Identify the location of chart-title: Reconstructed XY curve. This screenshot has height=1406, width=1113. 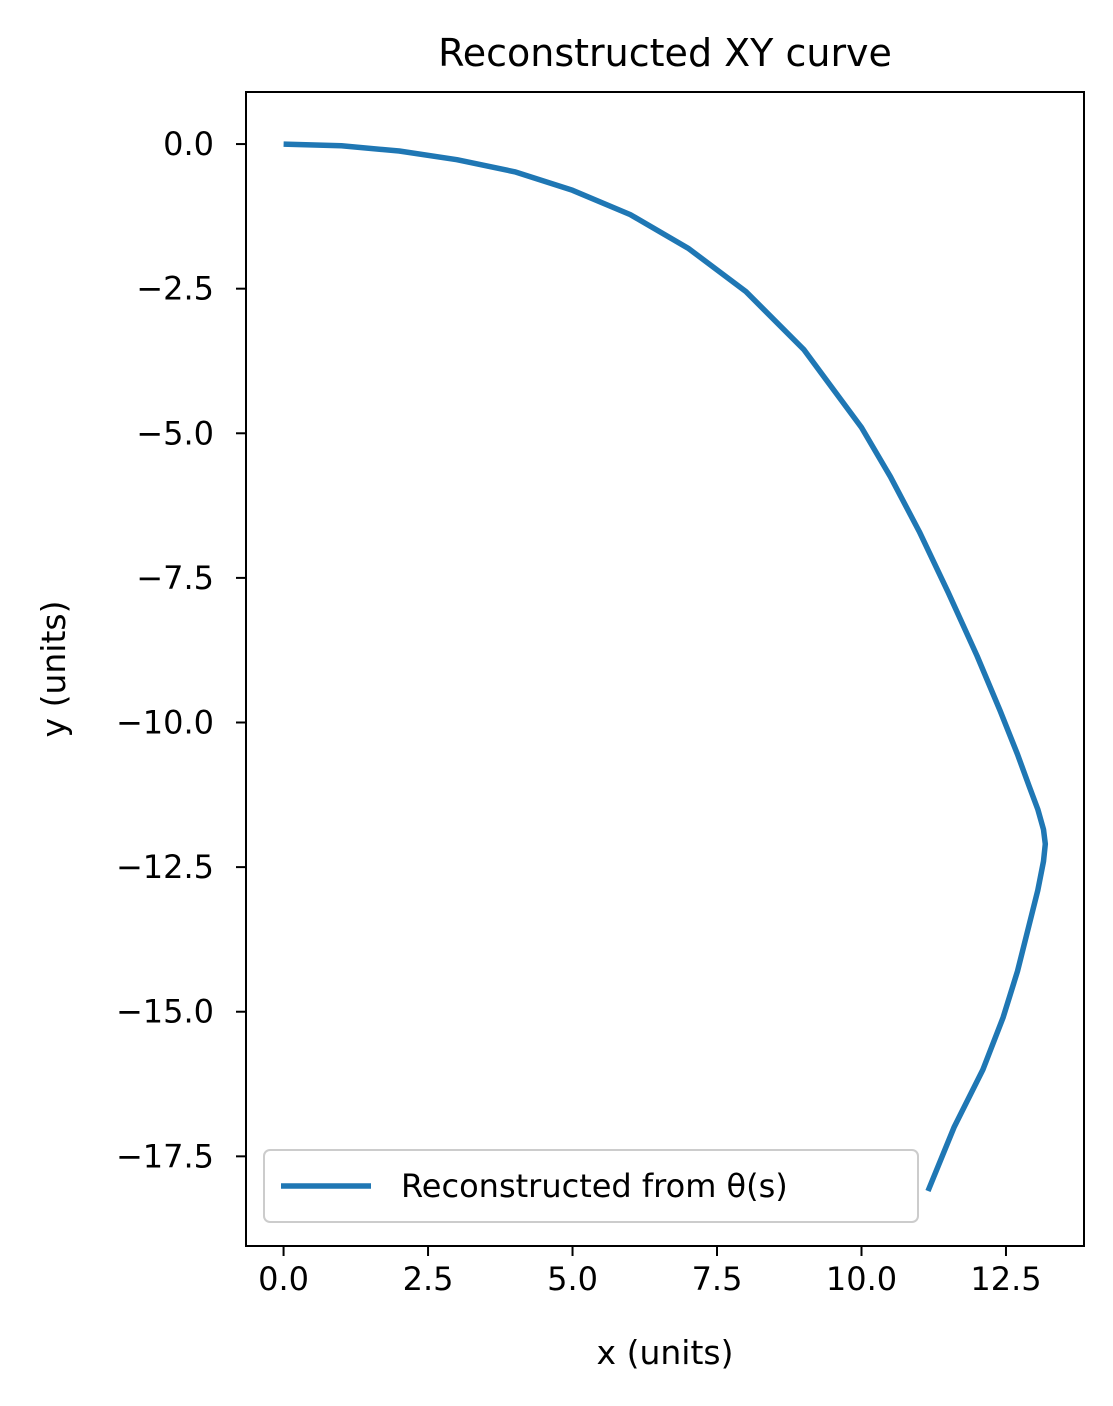
(665, 53).